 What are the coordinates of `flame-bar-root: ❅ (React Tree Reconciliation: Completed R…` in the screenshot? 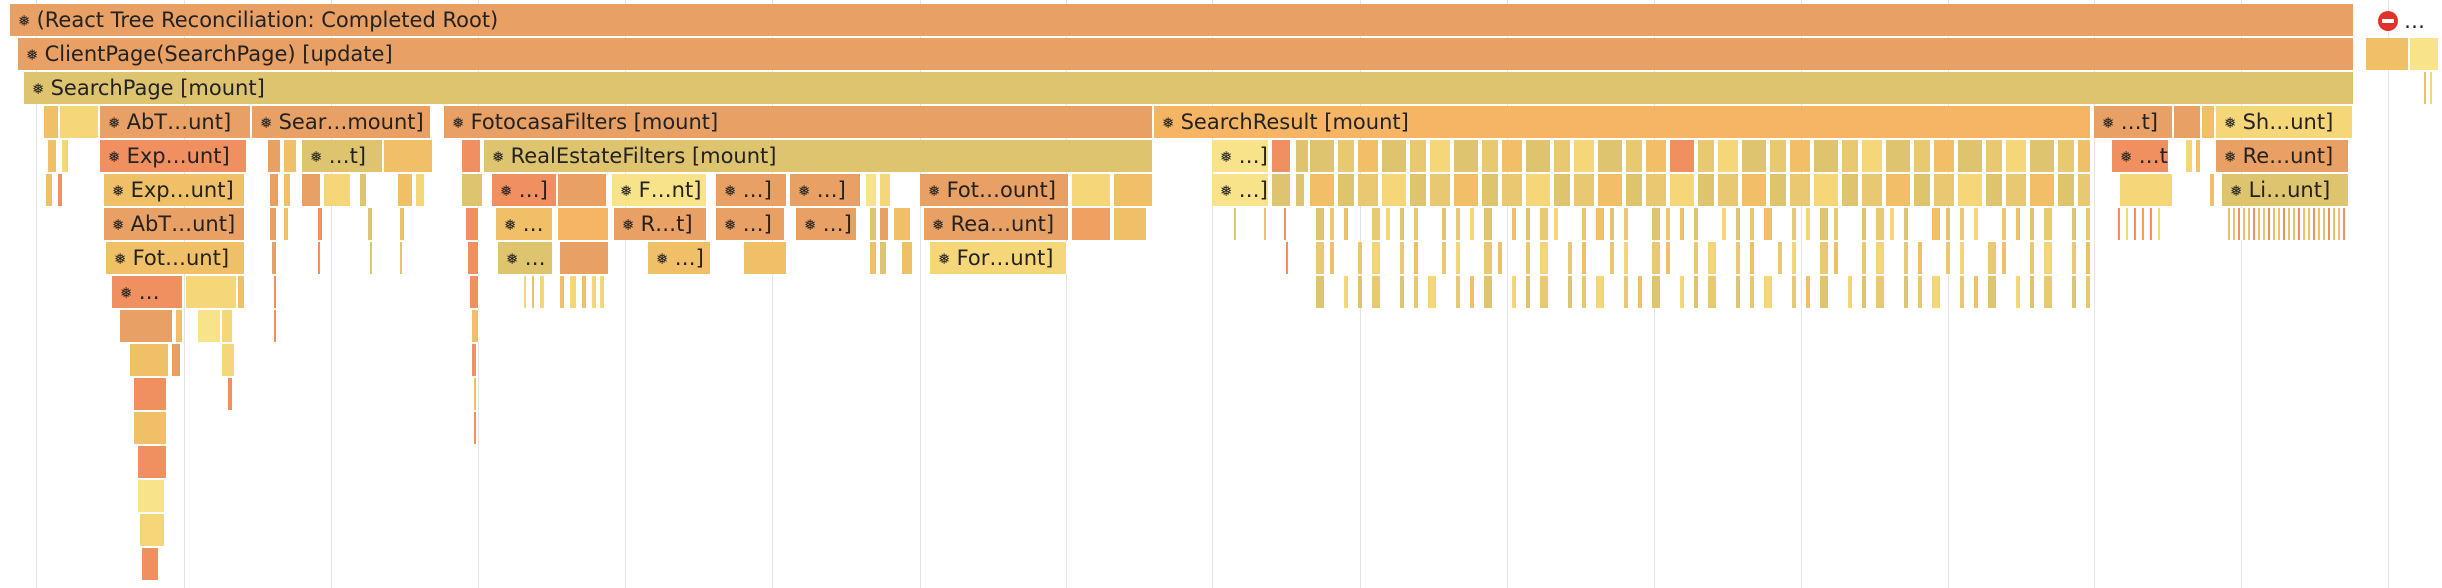 It's located at (1182, 20).